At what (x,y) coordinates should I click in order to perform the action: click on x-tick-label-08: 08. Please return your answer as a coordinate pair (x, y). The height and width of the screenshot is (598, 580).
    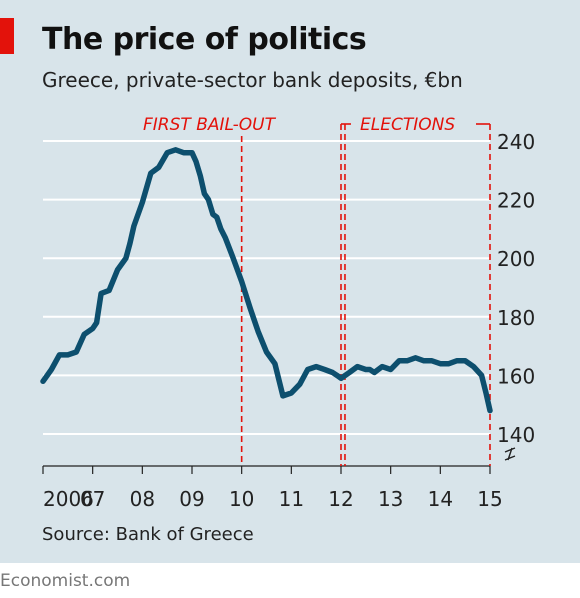
    Looking at the image, I should click on (142, 499).